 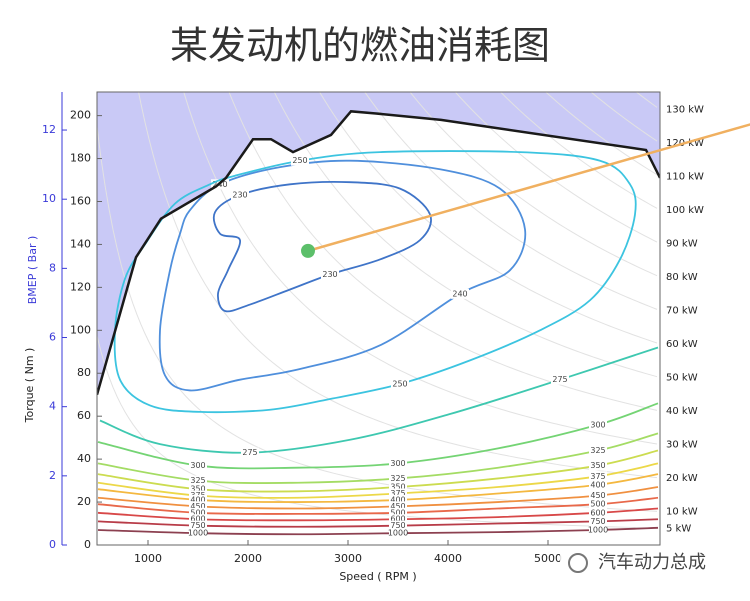 I want to click on chart-title: 某发动机的燃油消耗图, so click(x=360, y=46).